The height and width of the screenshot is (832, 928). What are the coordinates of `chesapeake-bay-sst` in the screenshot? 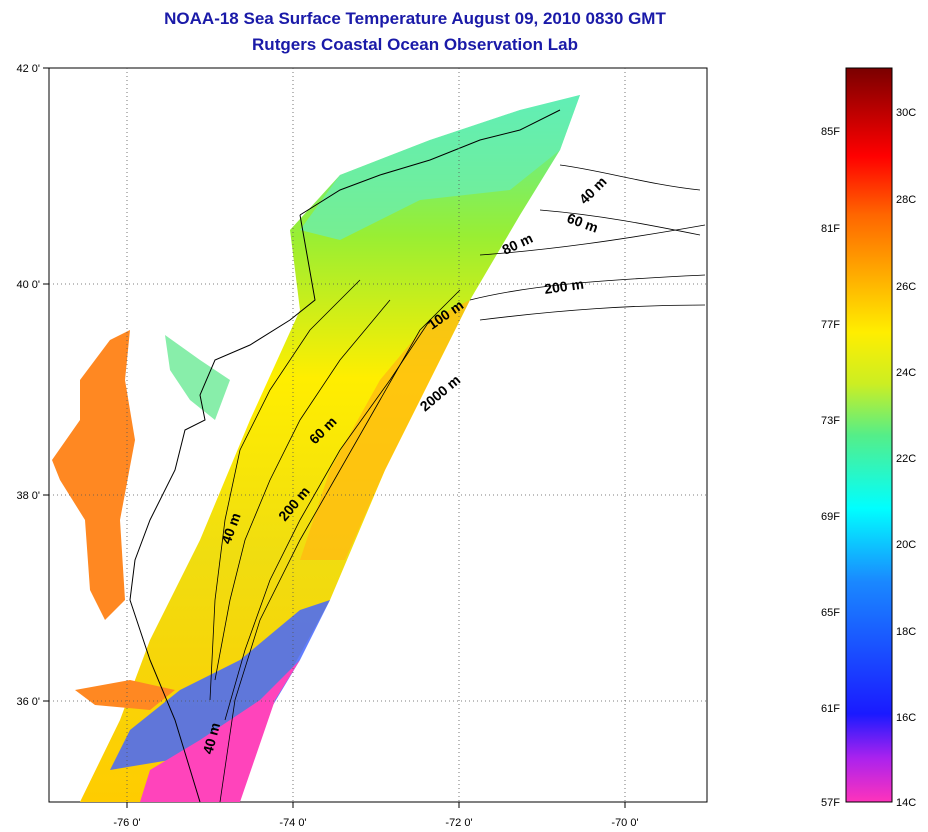 It's located at (93, 475).